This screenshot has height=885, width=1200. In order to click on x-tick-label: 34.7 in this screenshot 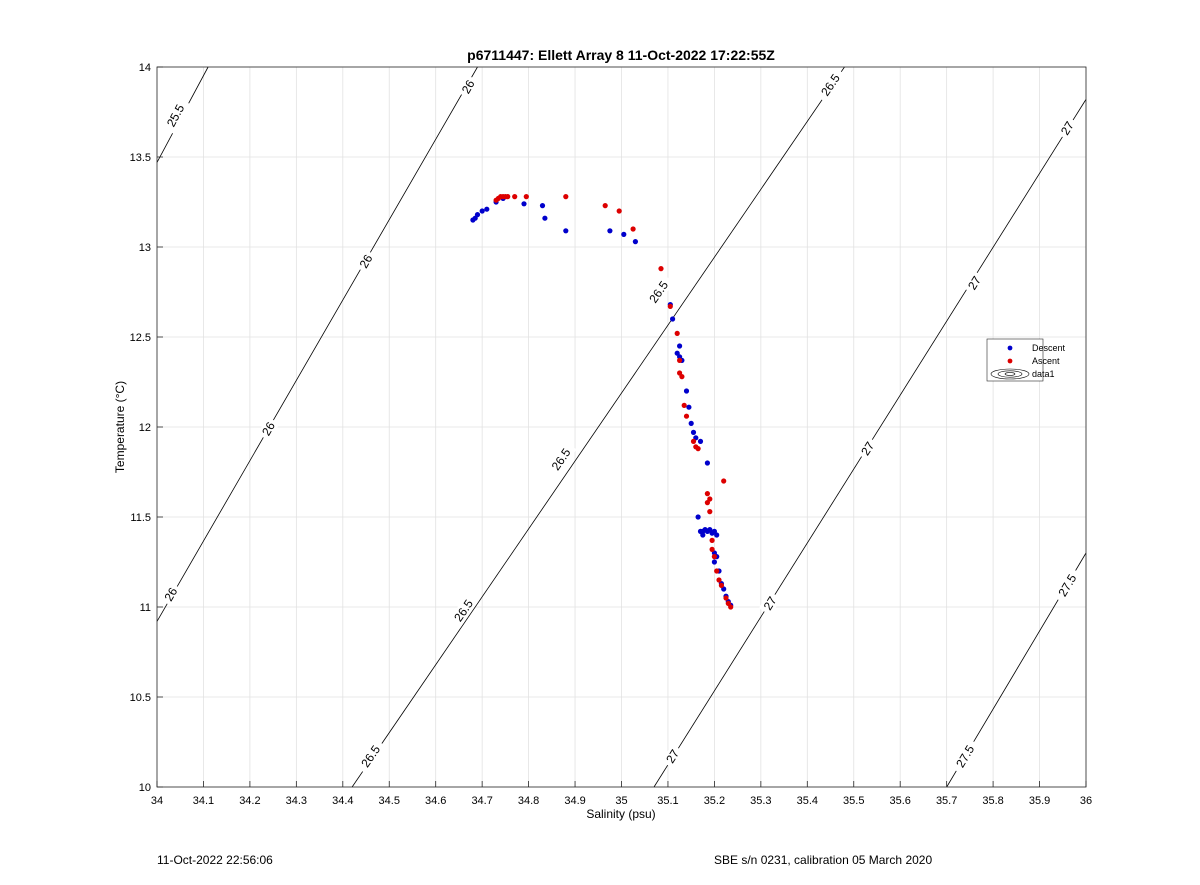, I will do `click(481, 801)`.